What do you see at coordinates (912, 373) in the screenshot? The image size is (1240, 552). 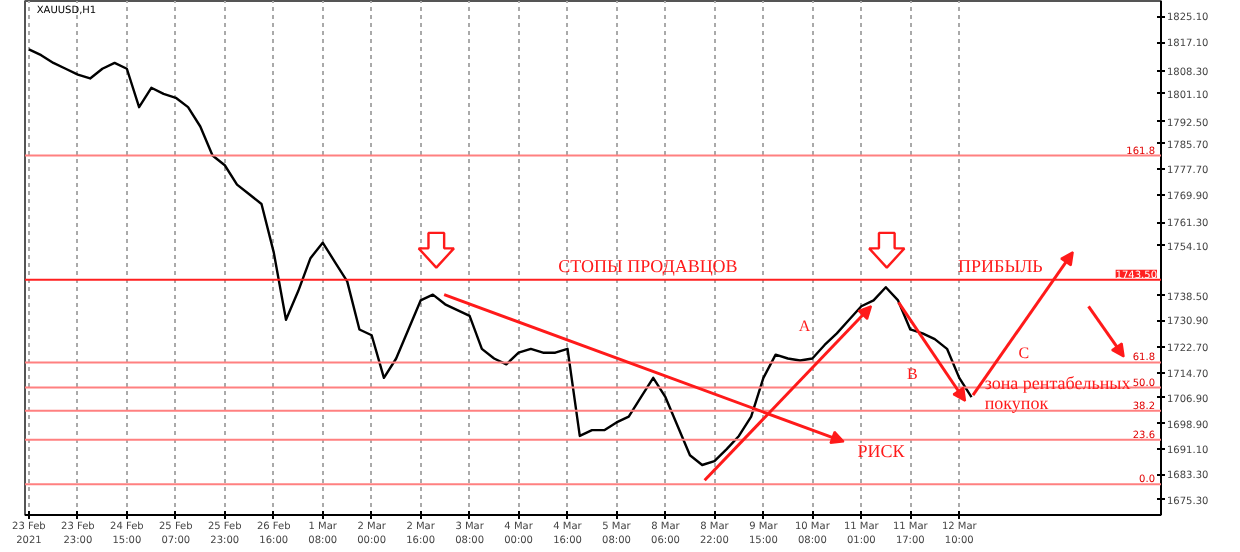 I see `annotation: B` at bounding box center [912, 373].